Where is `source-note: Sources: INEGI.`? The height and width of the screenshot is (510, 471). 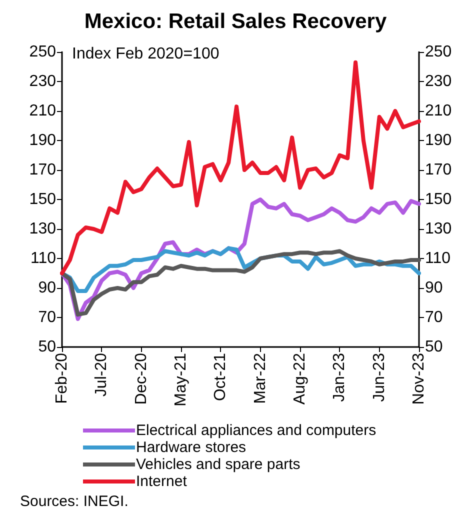 source-note: Sources: INEGI. is located at coordinates (74, 501).